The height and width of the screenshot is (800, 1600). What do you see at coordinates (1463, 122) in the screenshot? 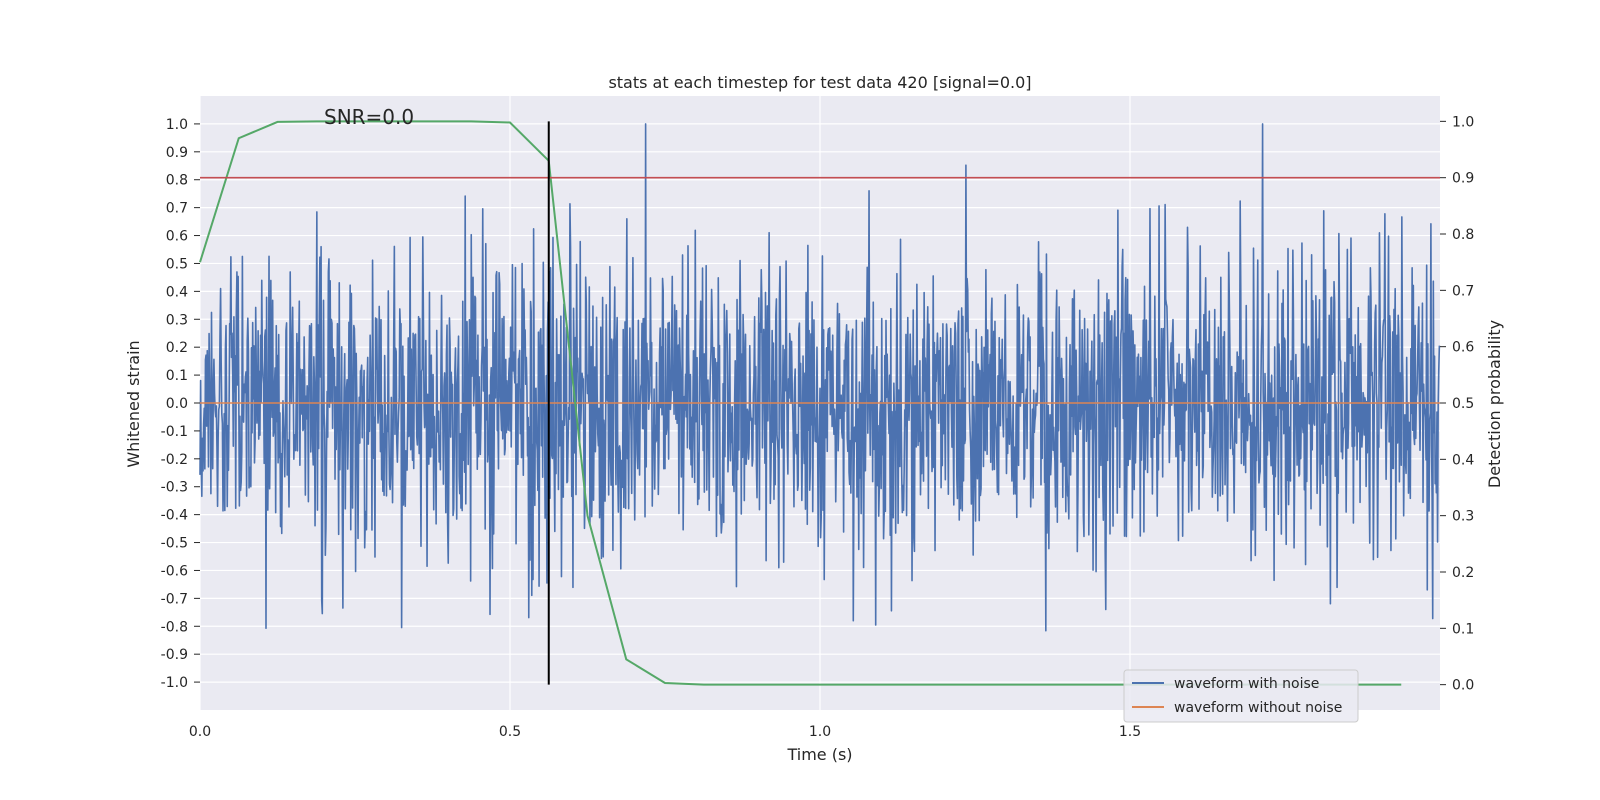
I see `y-right-tick-label: 1.0` at bounding box center [1463, 122].